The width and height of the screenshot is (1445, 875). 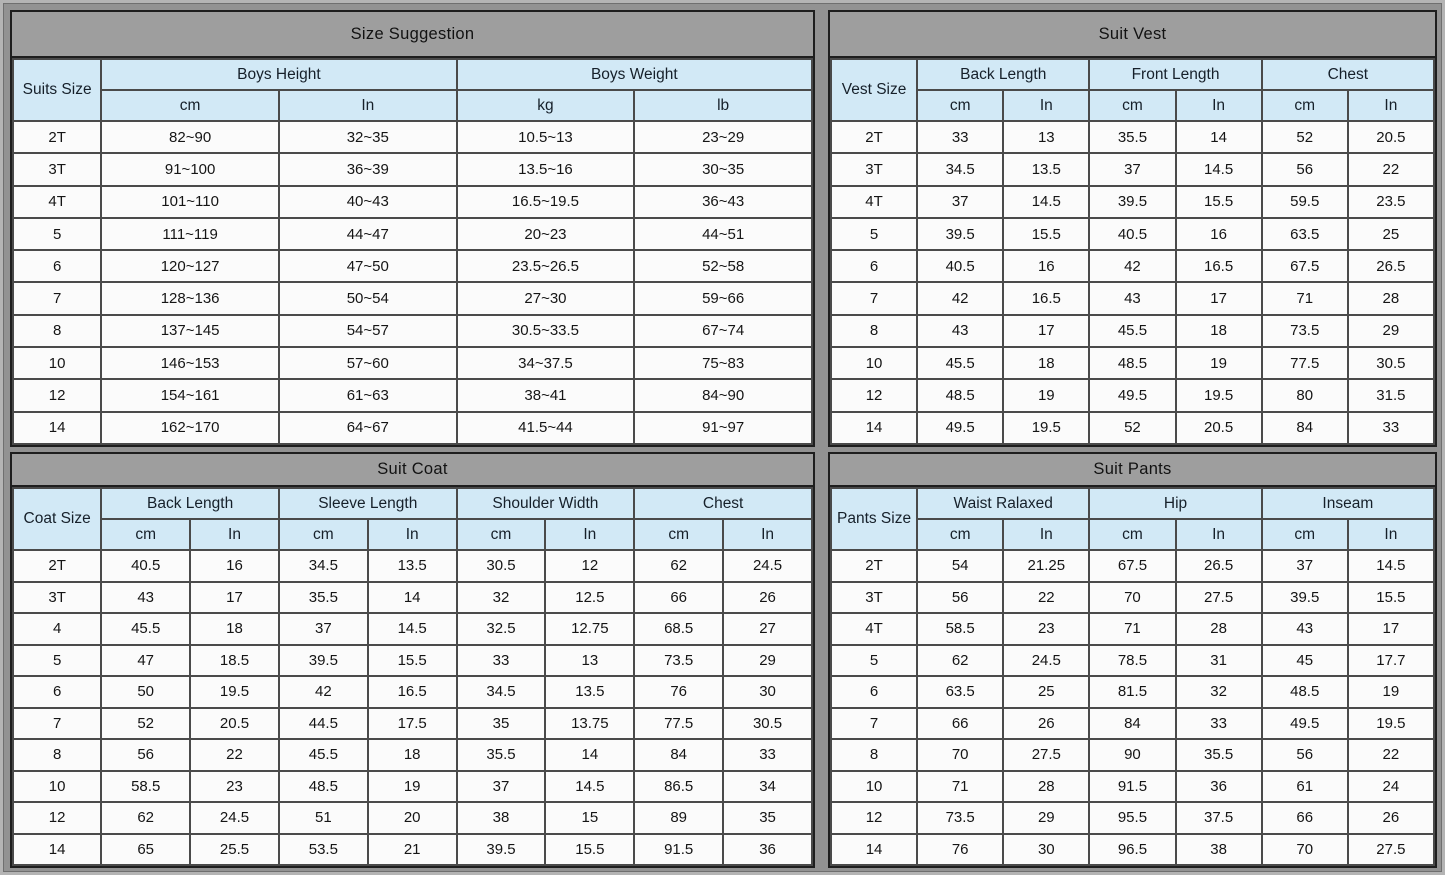 What do you see at coordinates (874, 629) in the screenshot?
I see `row-size-cell: 4T` at bounding box center [874, 629].